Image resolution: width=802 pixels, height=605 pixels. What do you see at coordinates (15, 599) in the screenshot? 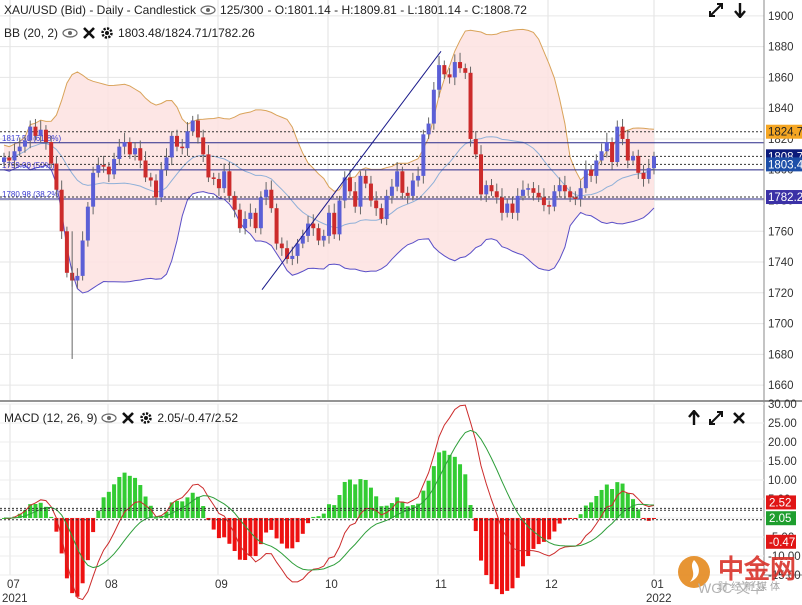
I see `x-tick-year: 2021` at bounding box center [15, 599].